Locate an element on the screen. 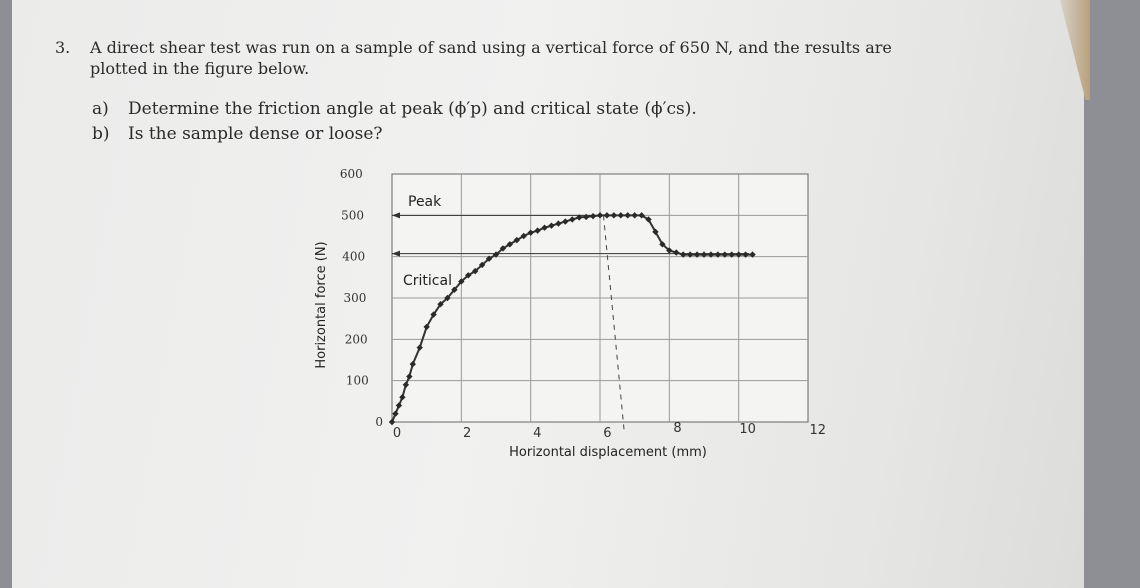 This screenshot has height=588, width=1140. x-tick-label: 2 is located at coordinates (467, 433).